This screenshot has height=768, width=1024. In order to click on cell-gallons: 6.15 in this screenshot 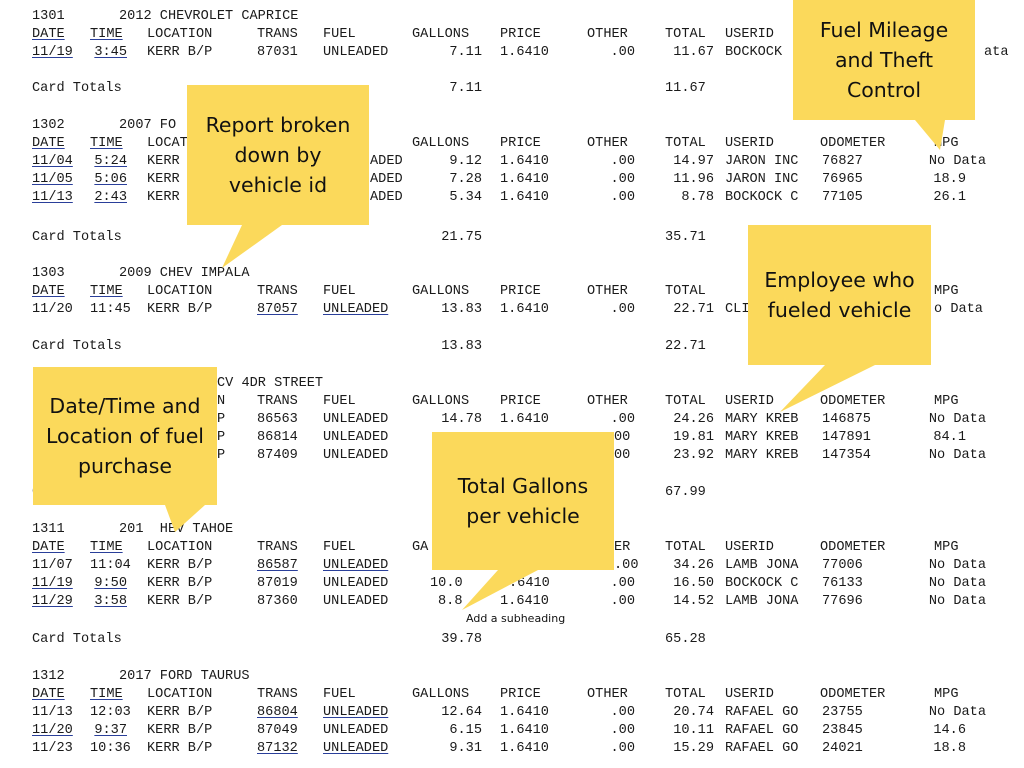, I will do `click(465, 730)`.